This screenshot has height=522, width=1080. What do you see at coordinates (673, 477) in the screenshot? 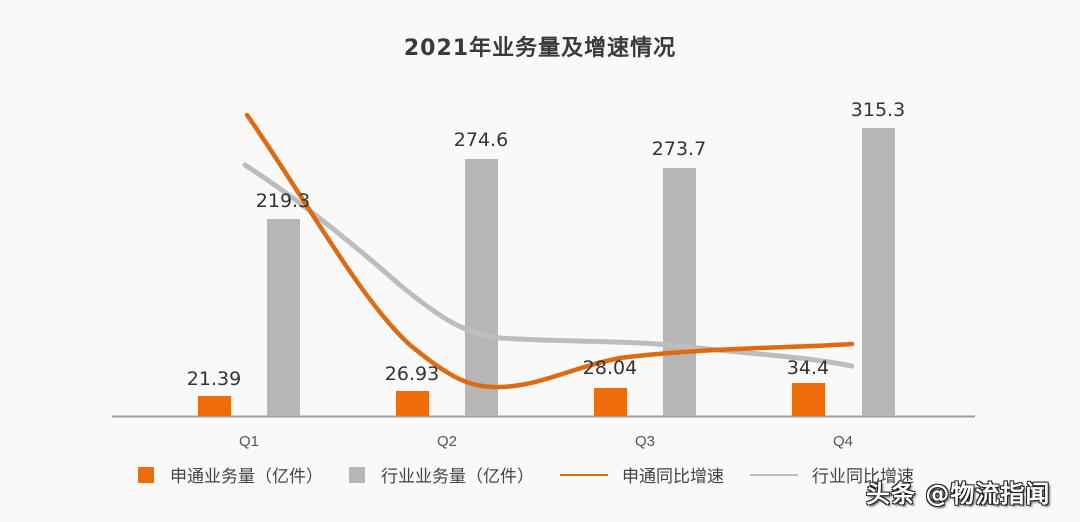
I see `legend-label: 申通同比增速` at bounding box center [673, 477].